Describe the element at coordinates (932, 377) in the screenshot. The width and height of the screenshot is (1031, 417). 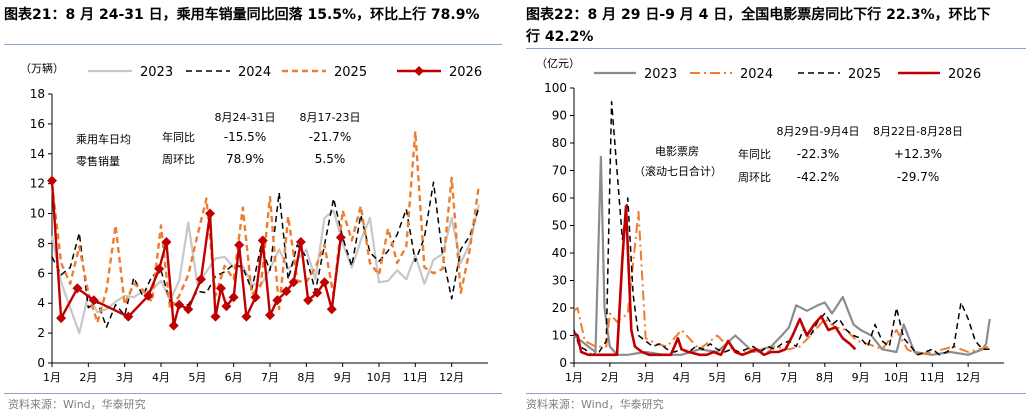
I see `x-tick-label: 11月` at that location.